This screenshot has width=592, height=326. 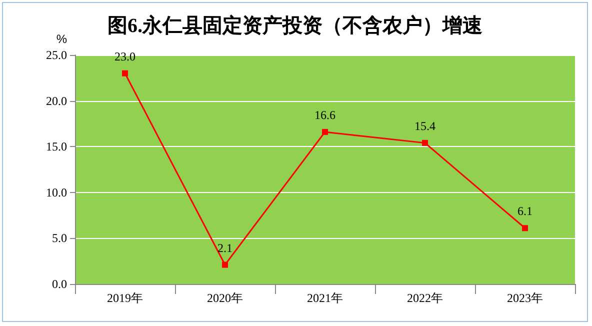 I want to click on y-tick-label: 15.0, so click(x=56, y=147).